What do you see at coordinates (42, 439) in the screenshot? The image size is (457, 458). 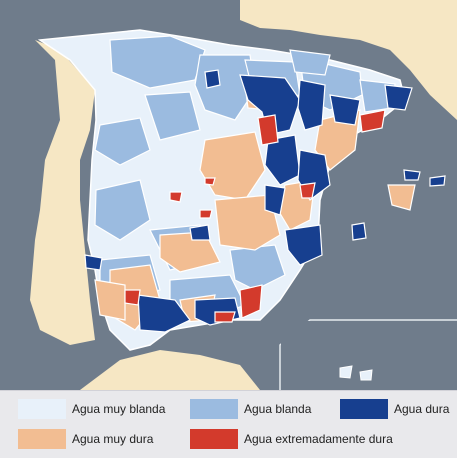 I see `legend-swatch-muy-dura` at bounding box center [42, 439].